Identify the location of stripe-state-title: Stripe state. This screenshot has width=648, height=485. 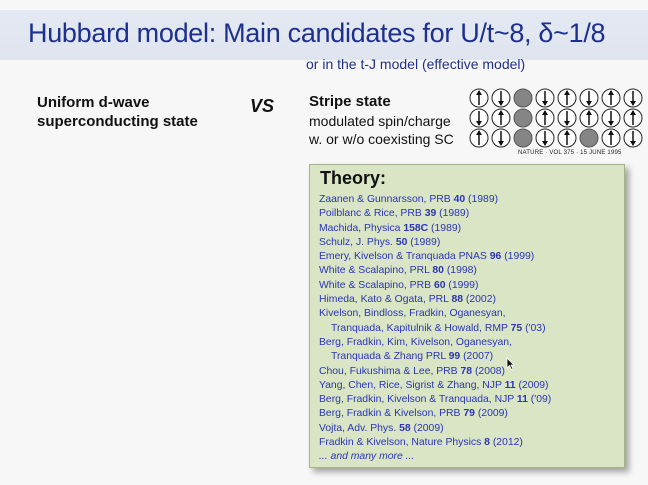
(350, 101).